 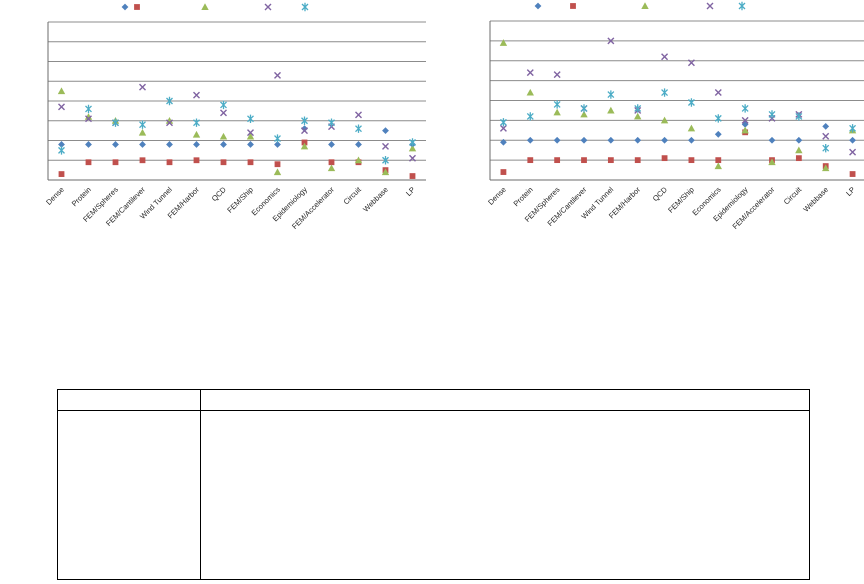 I want to click on x-axis-label: Circuit, so click(x=353, y=195).